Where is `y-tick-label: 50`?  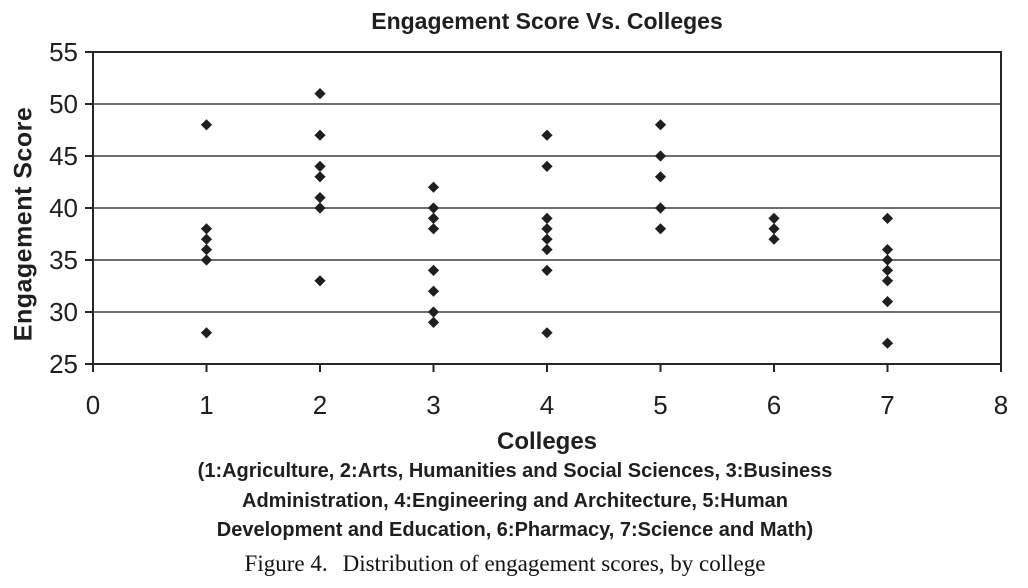
y-tick-label: 50 is located at coordinates (63, 104).